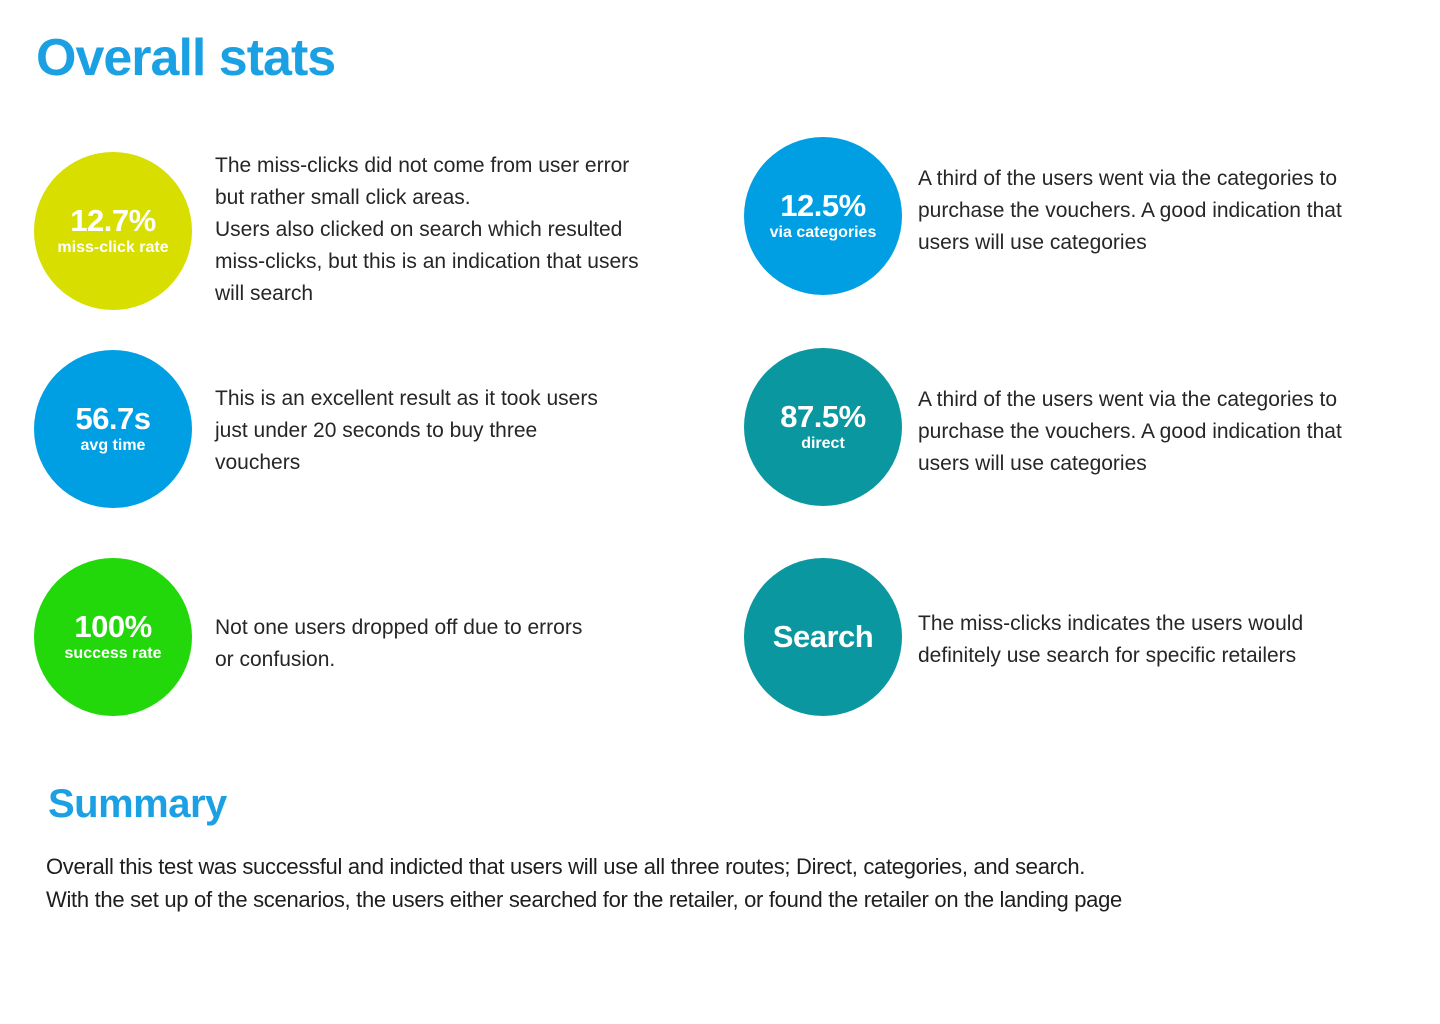 This screenshot has height=1024, width=1440. Describe the element at coordinates (113, 653) in the screenshot. I see `stat-label: success rate` at that location.